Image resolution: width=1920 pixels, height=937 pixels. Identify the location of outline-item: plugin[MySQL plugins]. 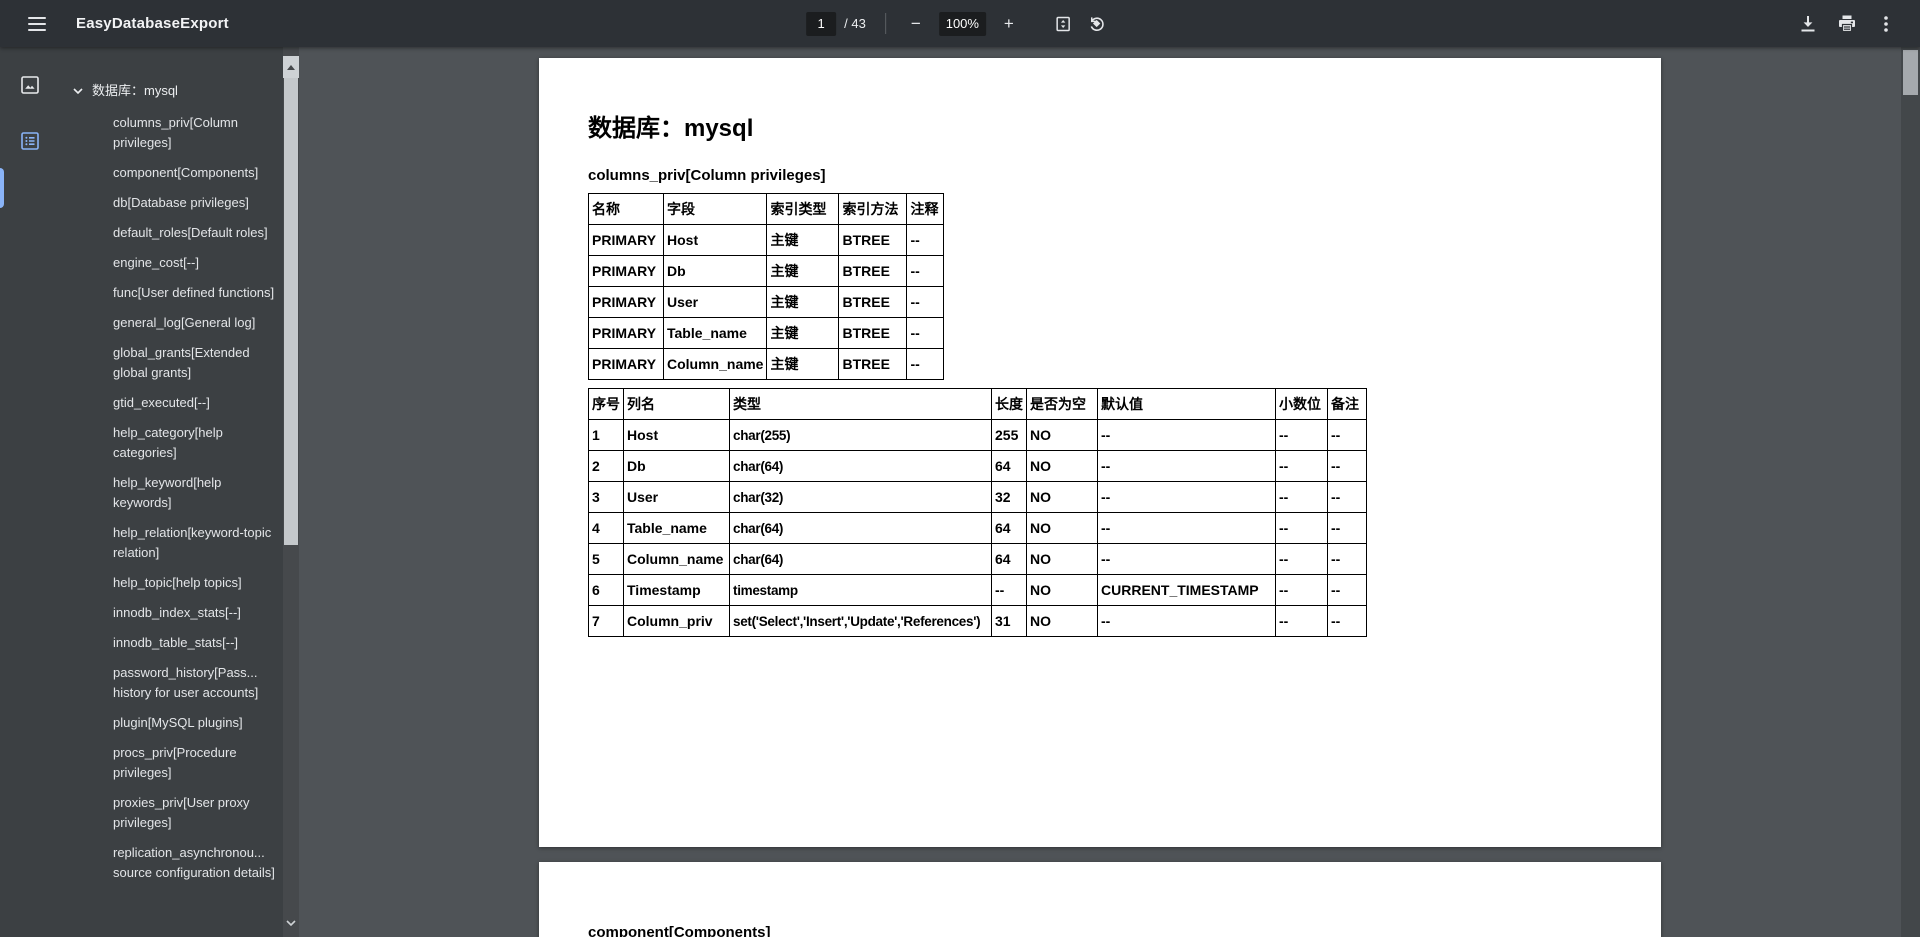
(178, 722).